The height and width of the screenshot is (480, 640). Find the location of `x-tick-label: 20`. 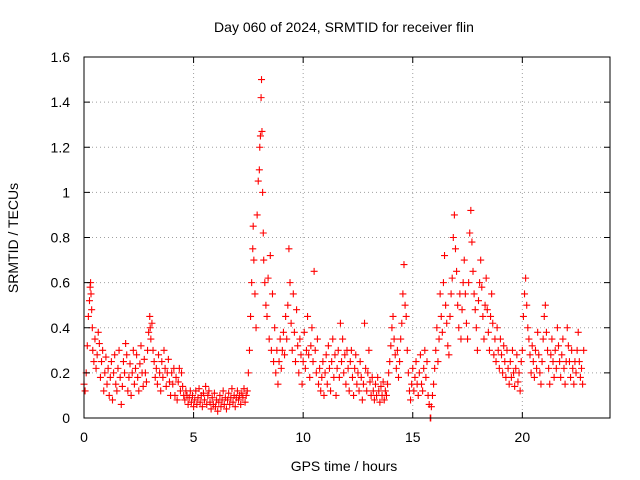

x-tick-label: 20 is located at coordinates (523, 437).